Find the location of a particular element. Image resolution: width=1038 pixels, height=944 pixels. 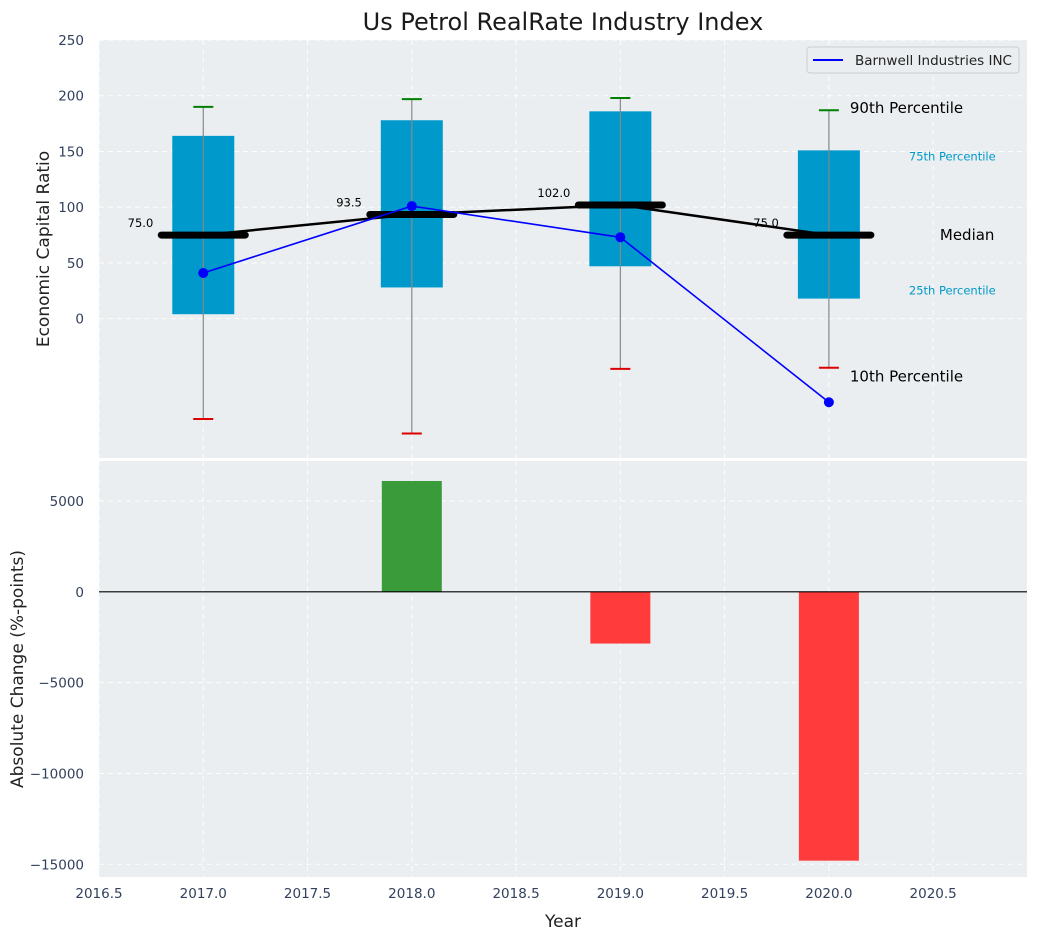

x-axis-title: Year is located at coordinates (562, 922).